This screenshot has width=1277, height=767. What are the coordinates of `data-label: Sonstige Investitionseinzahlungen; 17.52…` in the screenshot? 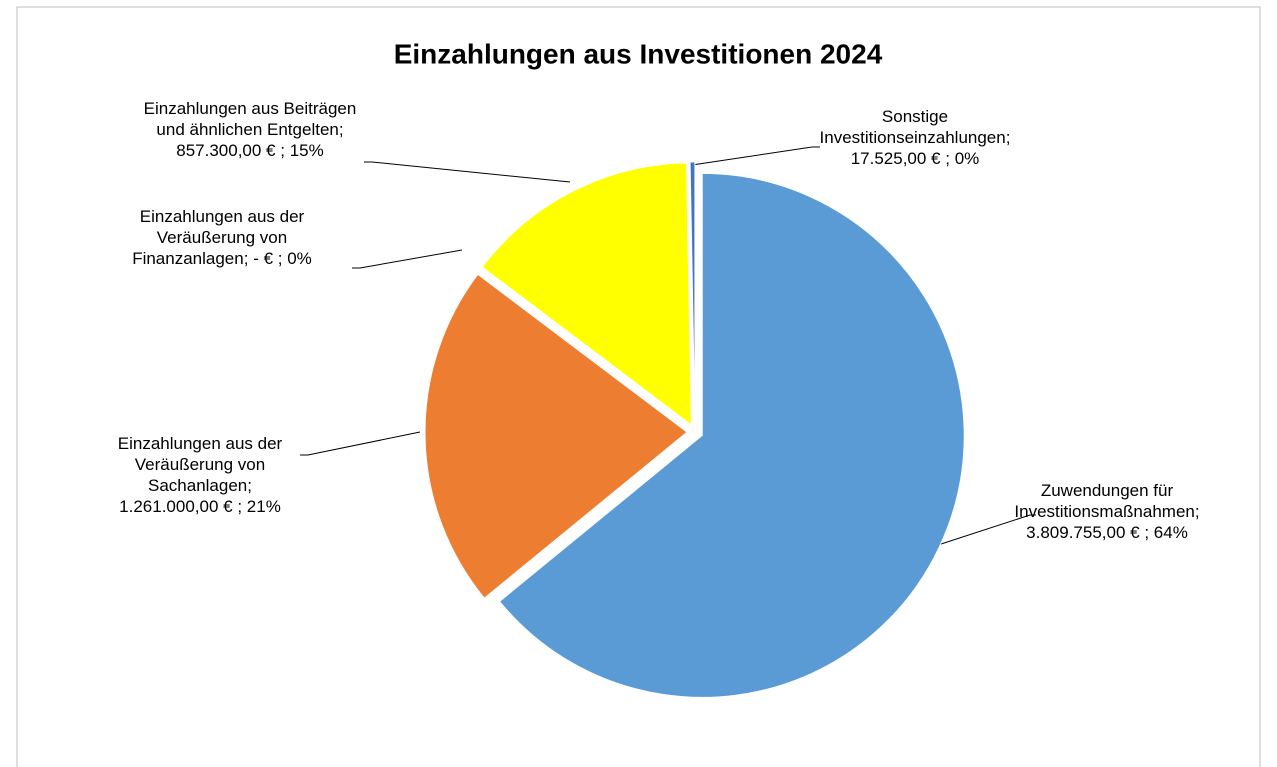 It's located at (915, 137).